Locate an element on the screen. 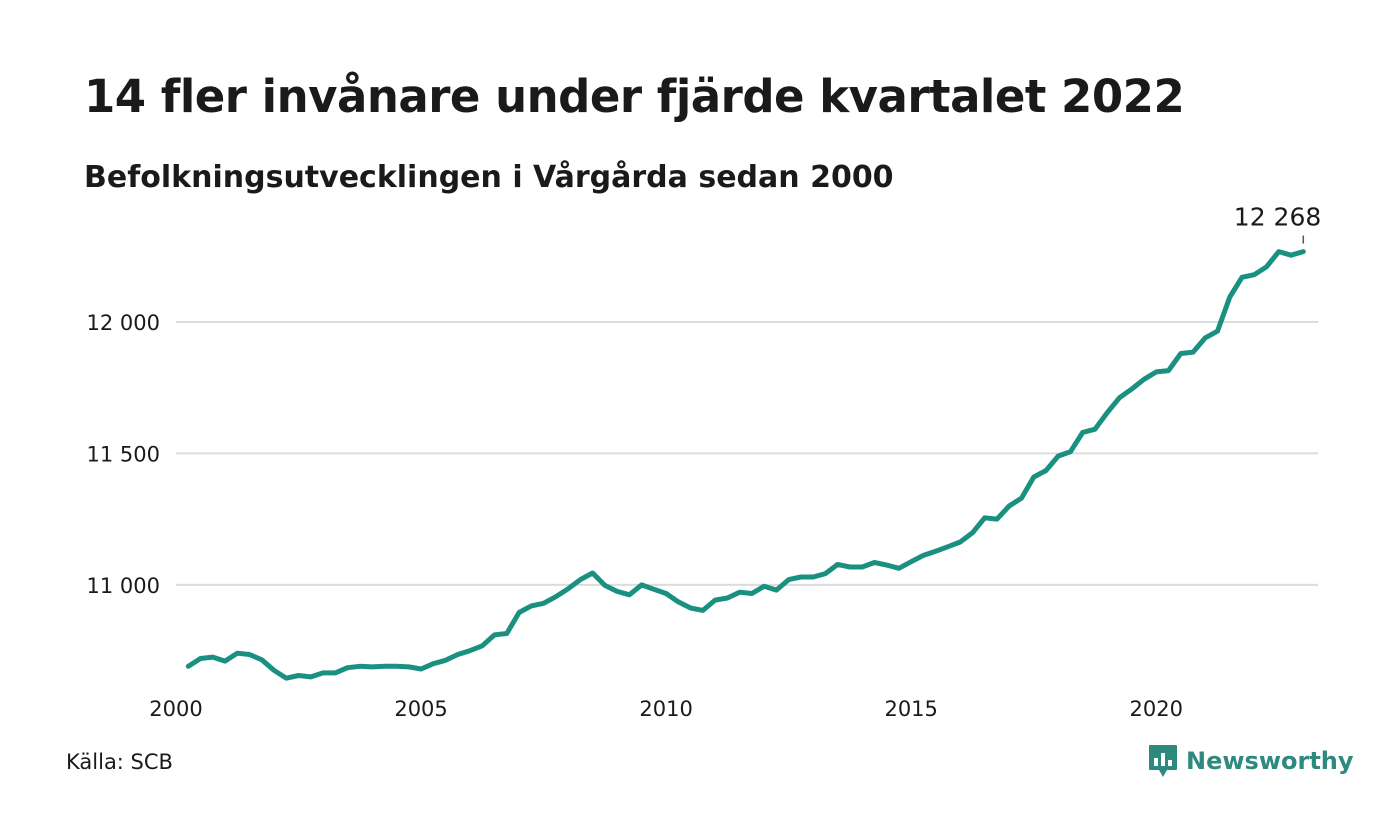  x-axis: 2000 2005 2010 2015 2020 is located at coordinates (666, 709).